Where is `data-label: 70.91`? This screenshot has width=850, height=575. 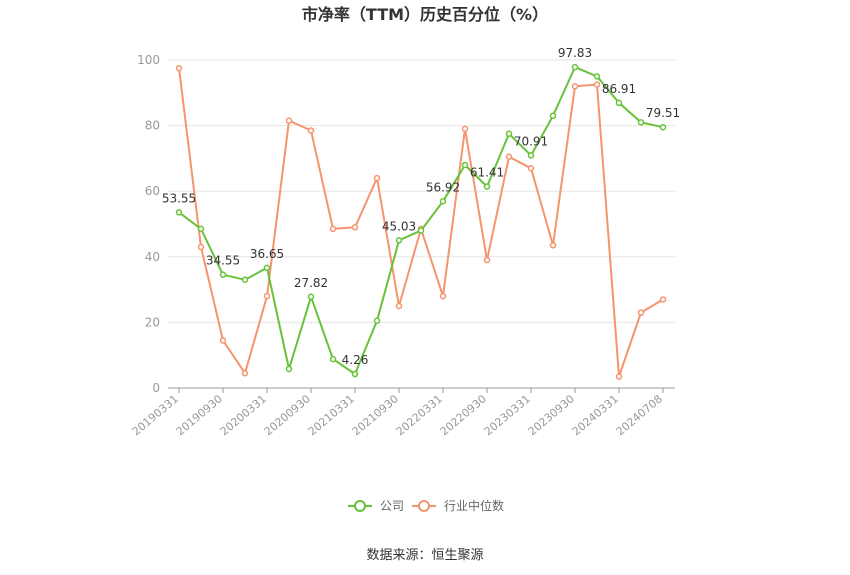
data-label: 70.91 is located at coordinates (531, 141).